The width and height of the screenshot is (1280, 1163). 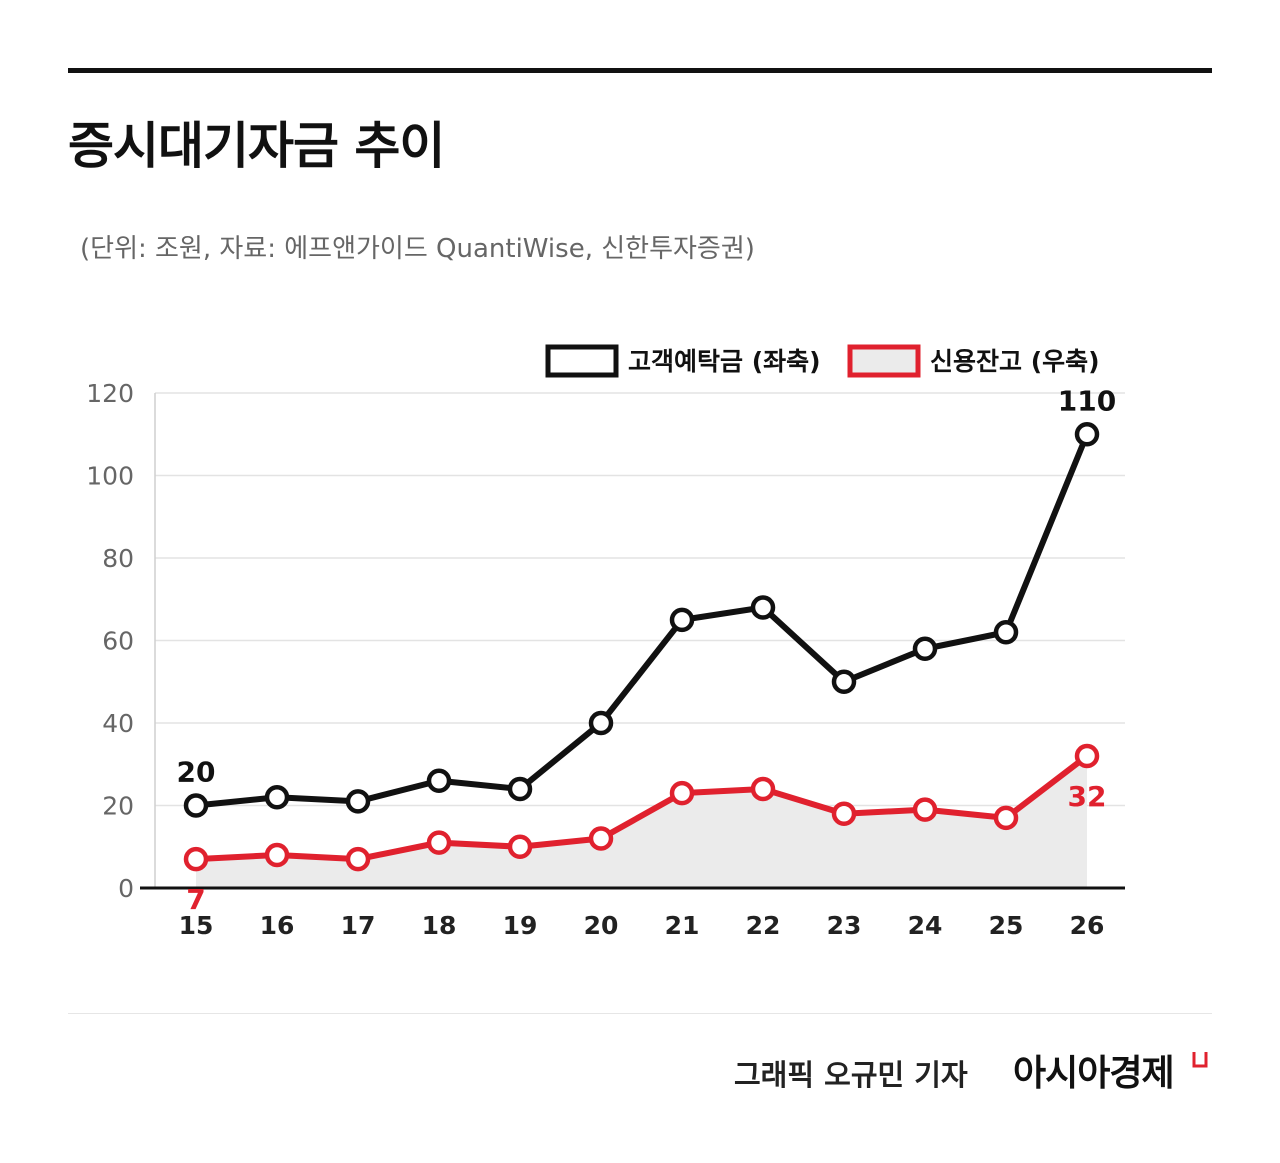 What do you see at coordinates (601, 925) in the screenshot?
I see `x-tick-label: 20` at bounding box center [601, 925].